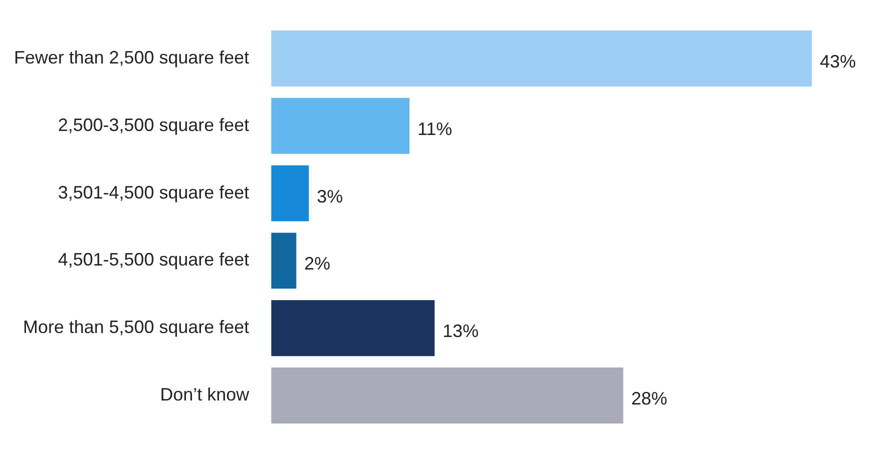 Image resolution: width=889 pixels, height=454 pixels. What do you see at coordinates (132, 57) in the screenshot?
I see `y-tick-label: Fewer than 2,500 square feet` at bounding box center [132, 57].